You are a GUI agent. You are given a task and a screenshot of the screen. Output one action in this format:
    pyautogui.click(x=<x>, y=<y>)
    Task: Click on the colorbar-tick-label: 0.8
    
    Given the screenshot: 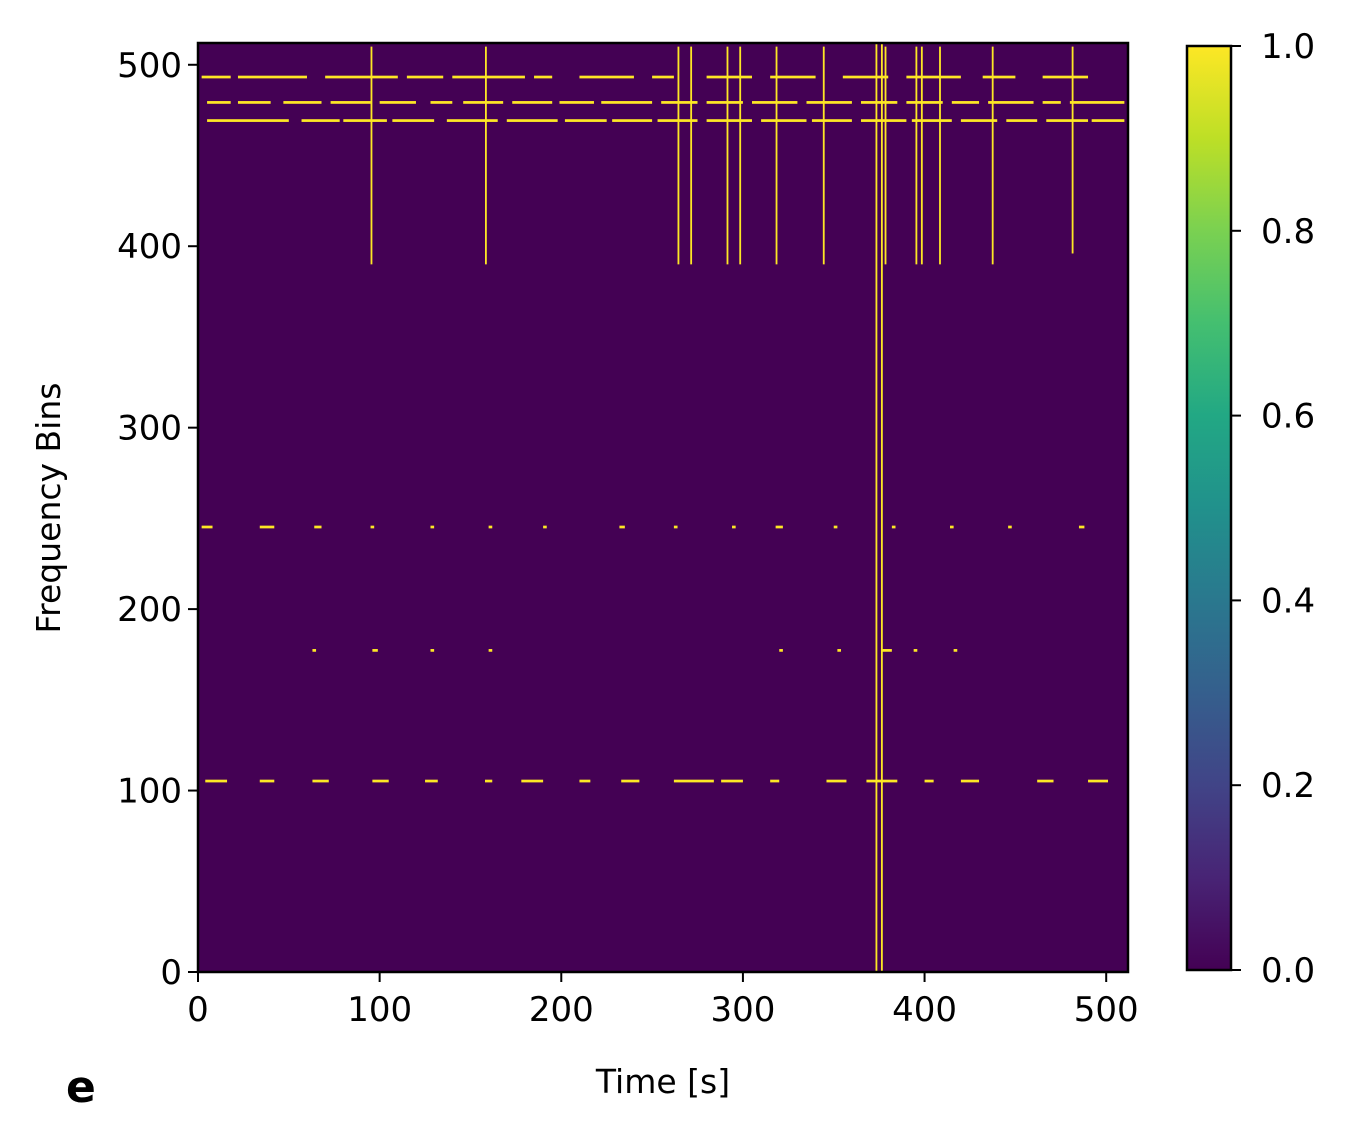 What is the action you would take?
    pyautogui.click(x=1288, y=232)
    